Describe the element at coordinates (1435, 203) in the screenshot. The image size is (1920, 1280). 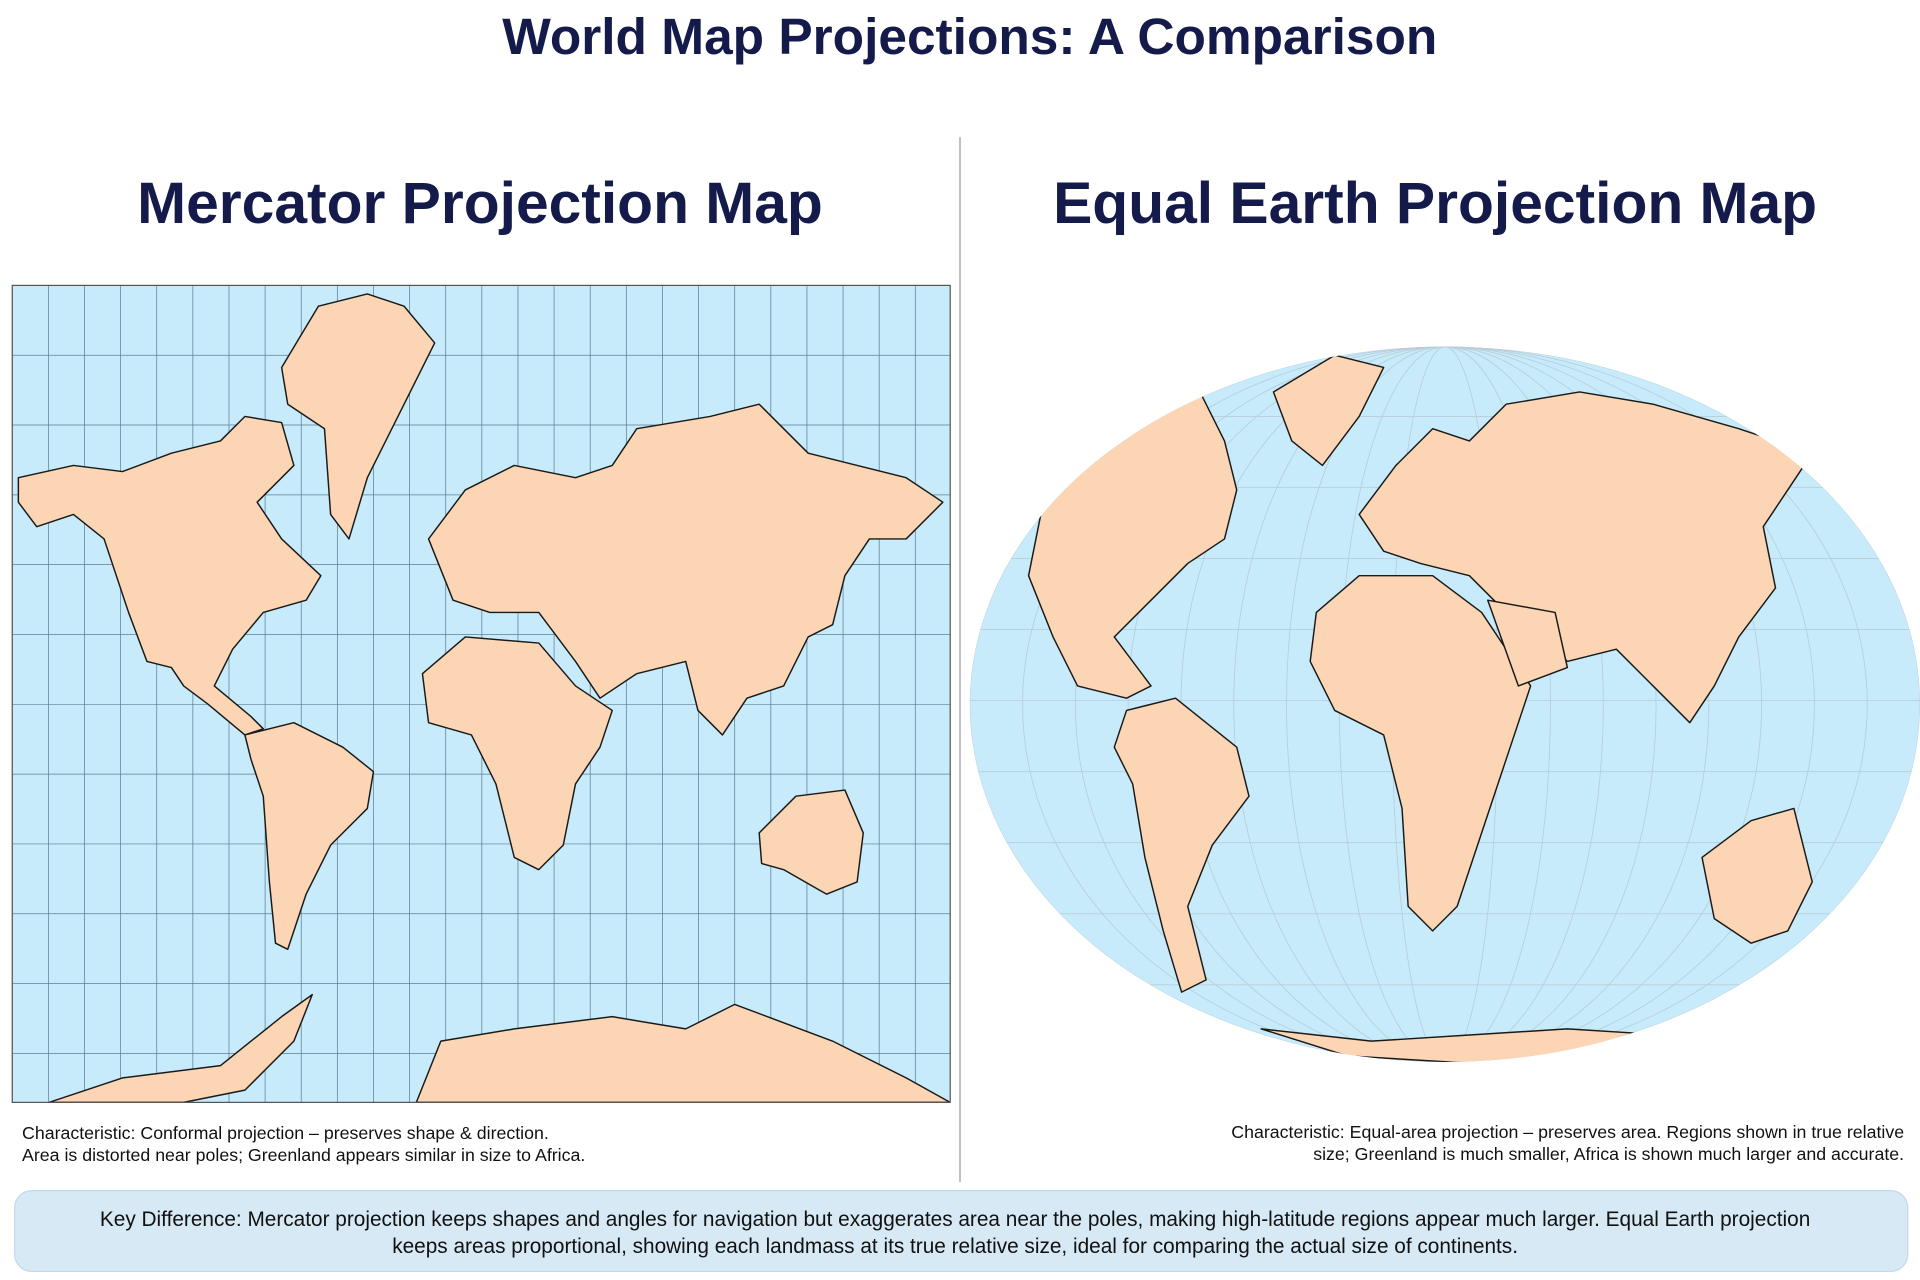
I see `panel-title: Equal Earth Projection Map` at that location.